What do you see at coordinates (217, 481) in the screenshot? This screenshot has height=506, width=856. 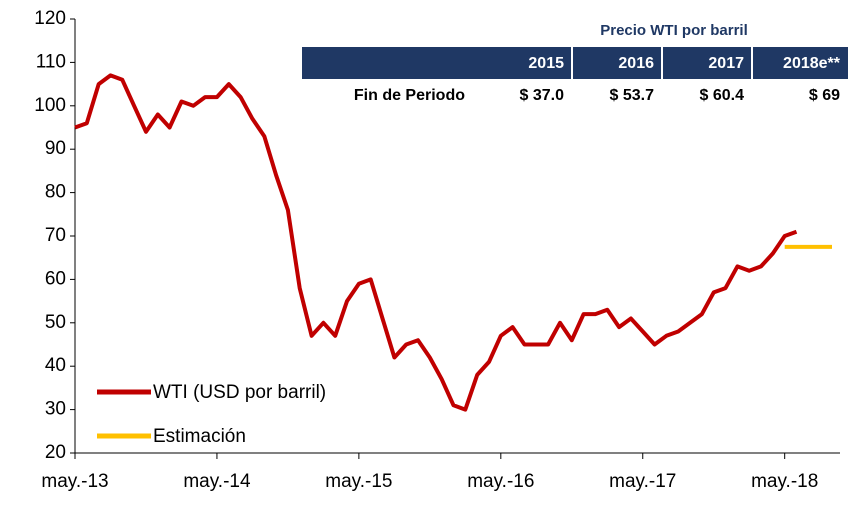 I see `x-tick-label: may.-14` at bounding box center [217, 481].